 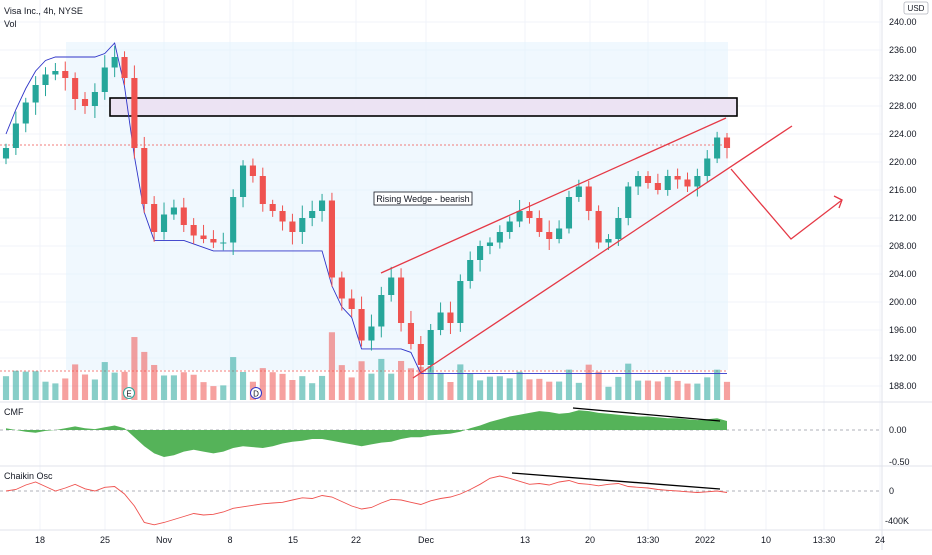 What do you see at coordinates (129, 393) in the screenshot?
I see `earnings-marker: E` at bounding box center [129, 393].